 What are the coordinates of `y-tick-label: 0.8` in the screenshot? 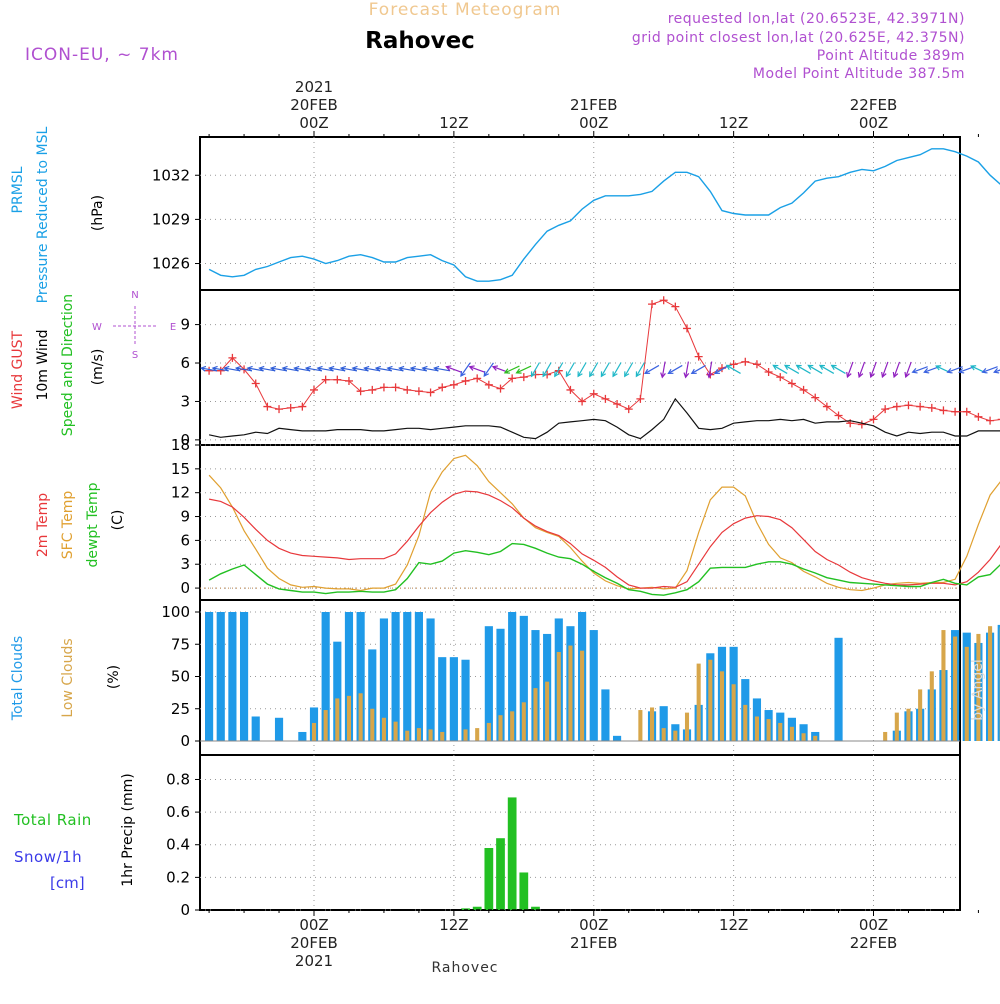 It's located at (178, 779).